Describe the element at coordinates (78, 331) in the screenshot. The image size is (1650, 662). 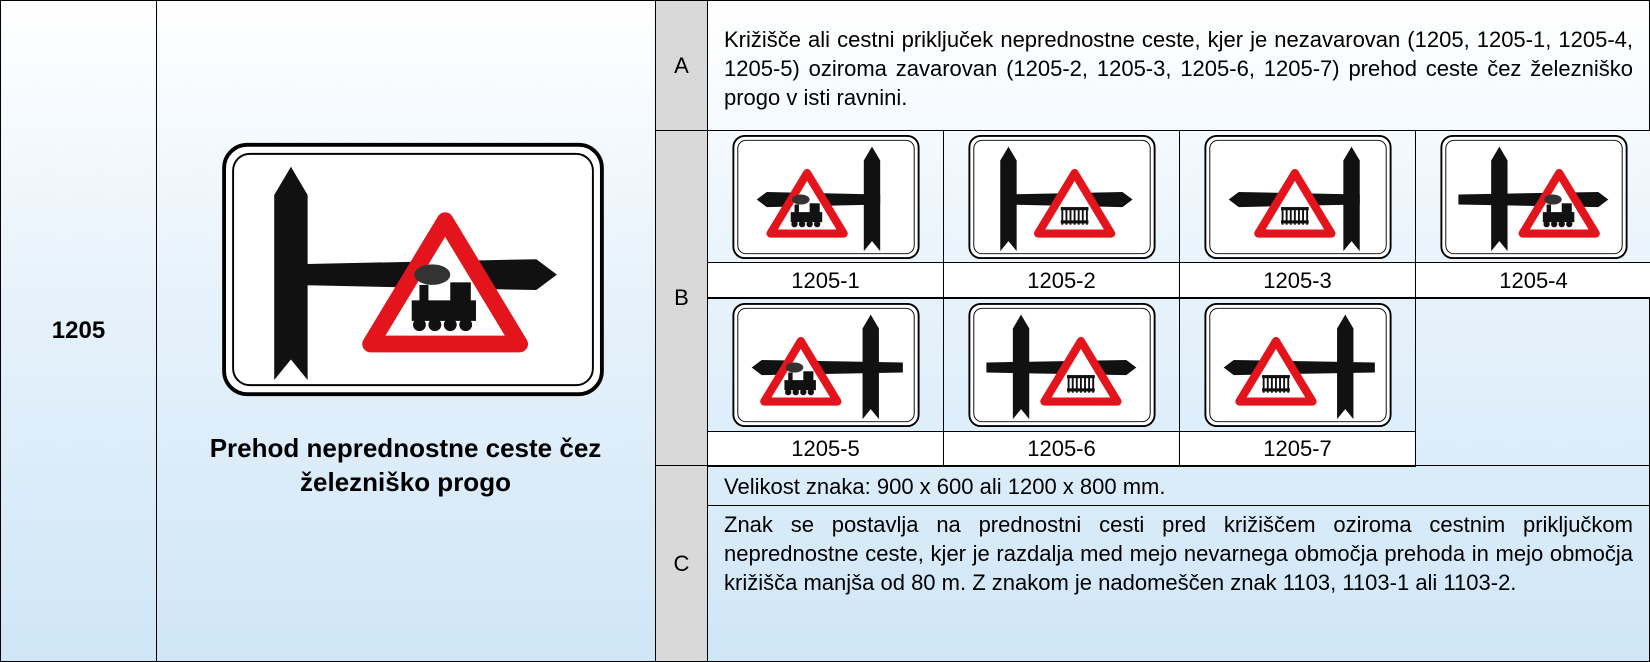
I see `code: 1205` at that location.